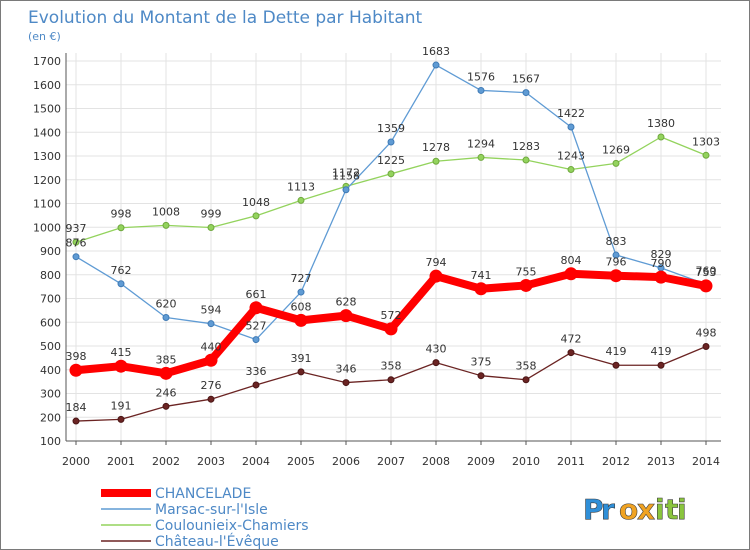  Describe the element at coordinates (391, 461) in the screenshot. I see `x-tick-label: 2007` at that location.